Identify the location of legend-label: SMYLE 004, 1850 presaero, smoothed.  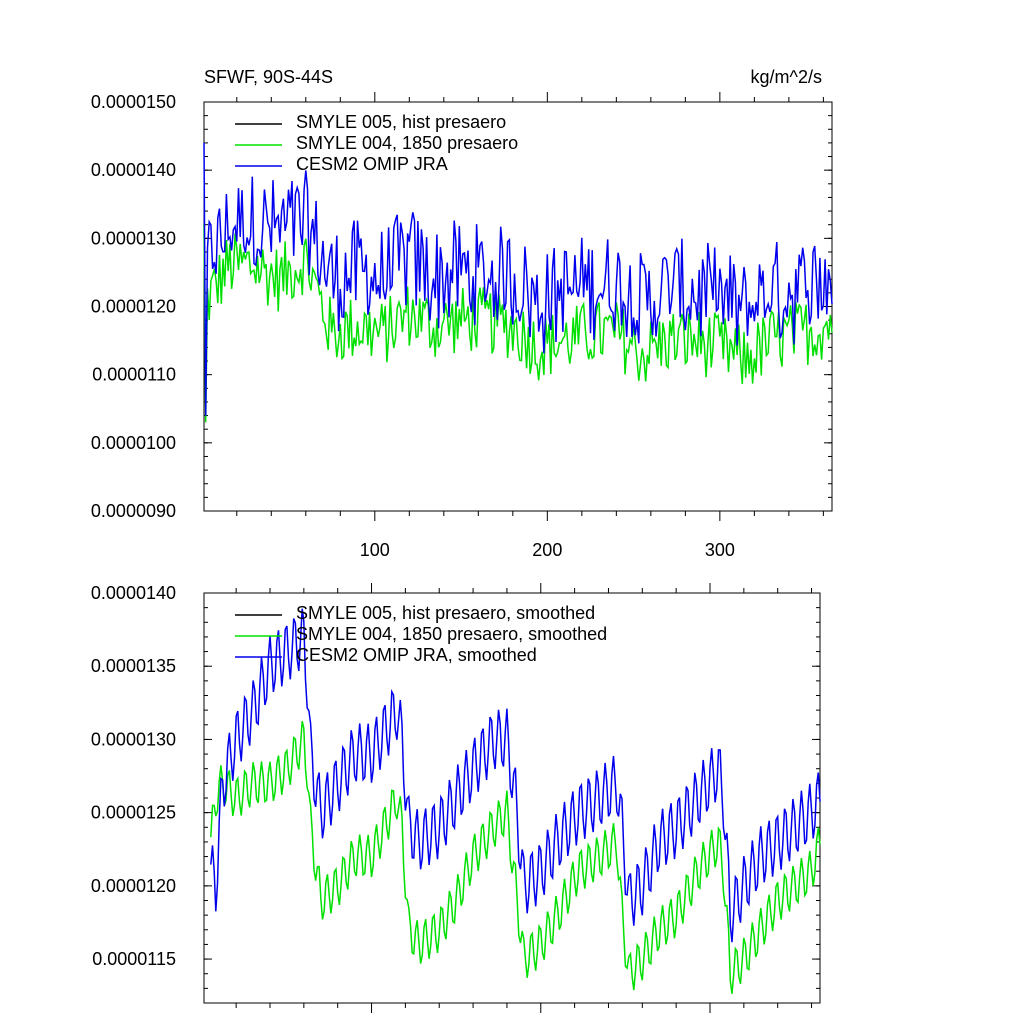
(451, 634).